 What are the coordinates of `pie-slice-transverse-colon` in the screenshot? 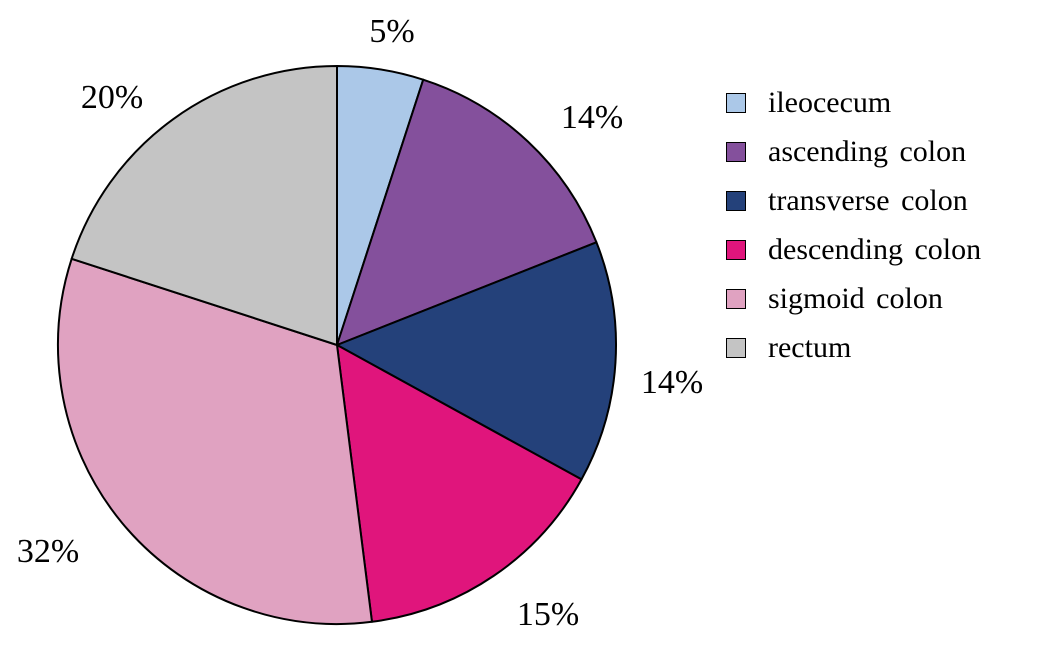 It's located at (476, 361).